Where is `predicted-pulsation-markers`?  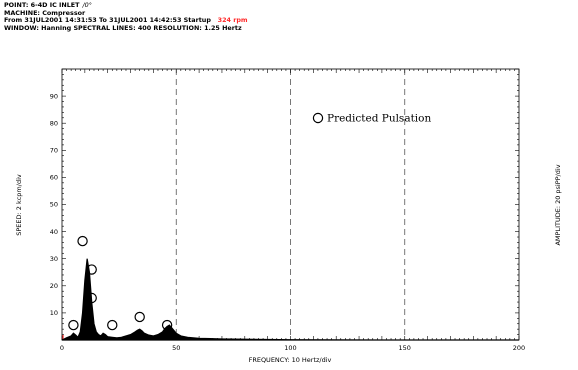
predicted-pulsation-markers is located at coordinates (120, 283).